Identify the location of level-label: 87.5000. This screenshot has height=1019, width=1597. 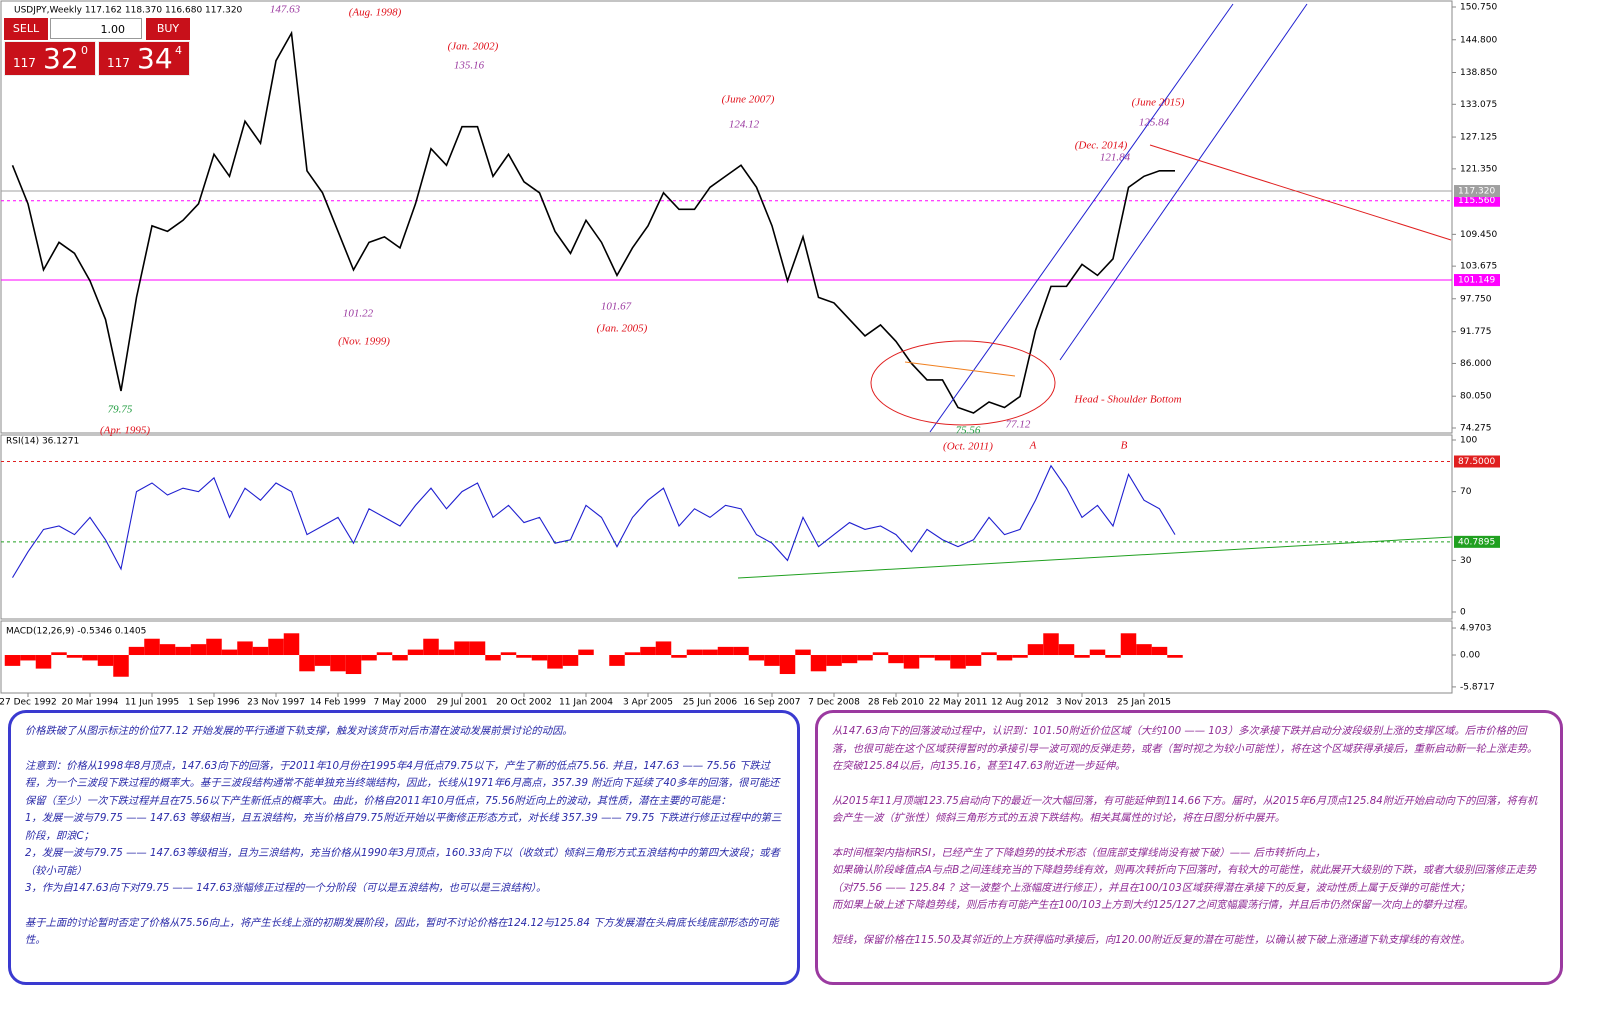
(1476, 462).